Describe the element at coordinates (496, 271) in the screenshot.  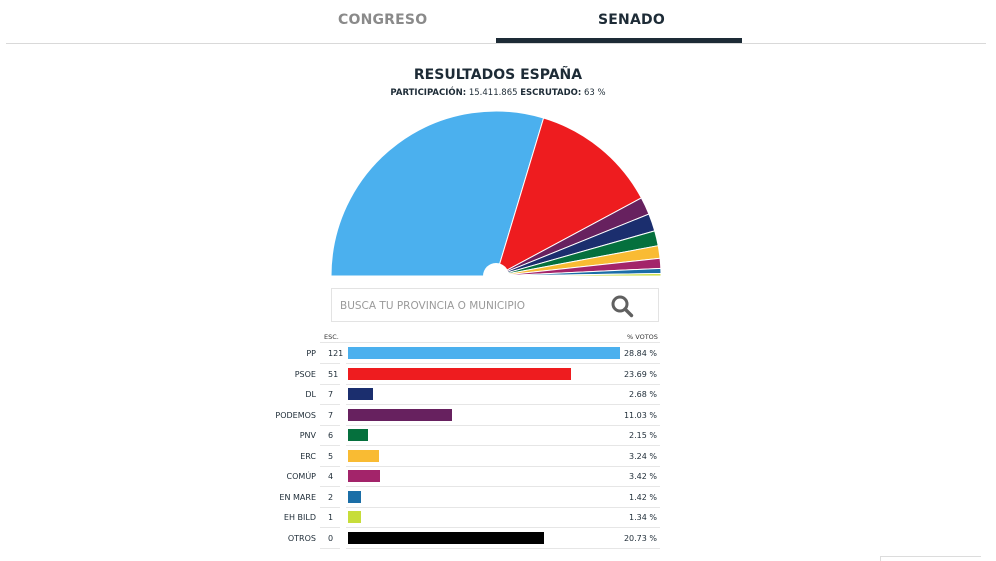
I see `hemicycle-center` at that location.